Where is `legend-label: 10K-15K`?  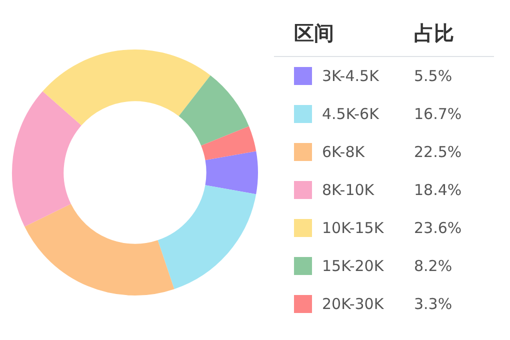 legend-label: 10K-15K is located at coordinates (353, 228).